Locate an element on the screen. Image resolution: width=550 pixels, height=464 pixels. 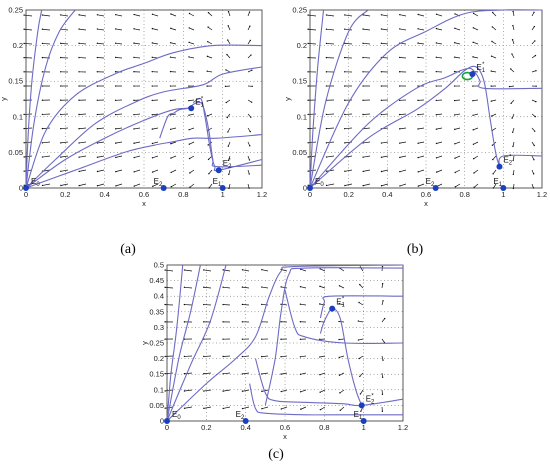
y-tick-label: 0.4 is located at coordinates (159, 296).